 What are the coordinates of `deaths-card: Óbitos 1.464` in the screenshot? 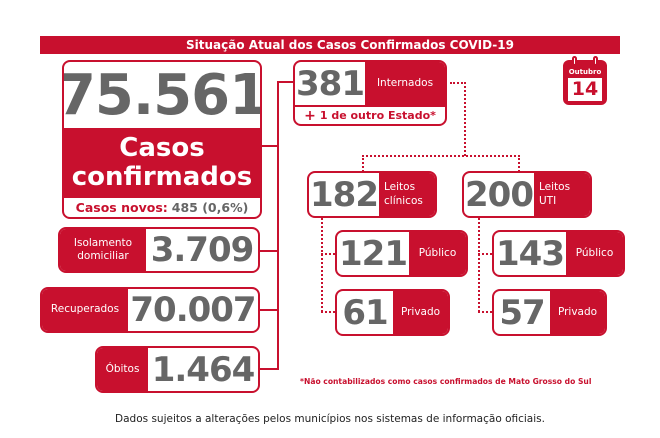 It's located at (177, 369).